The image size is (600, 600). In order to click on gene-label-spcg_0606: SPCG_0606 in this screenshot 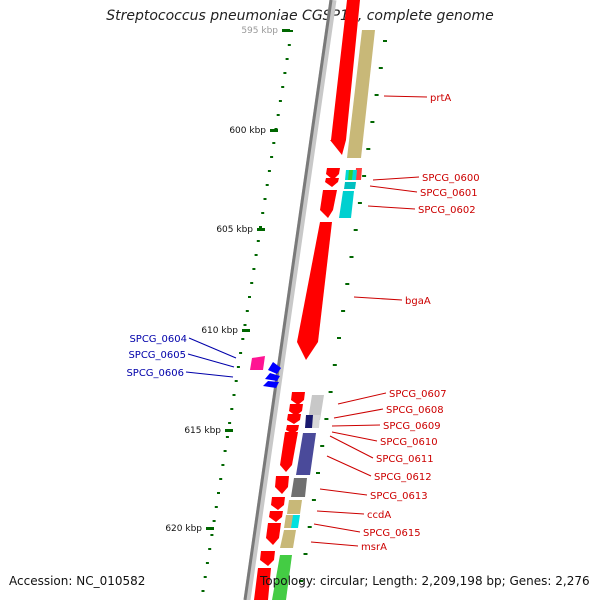, I will do `click(155, 373)`.